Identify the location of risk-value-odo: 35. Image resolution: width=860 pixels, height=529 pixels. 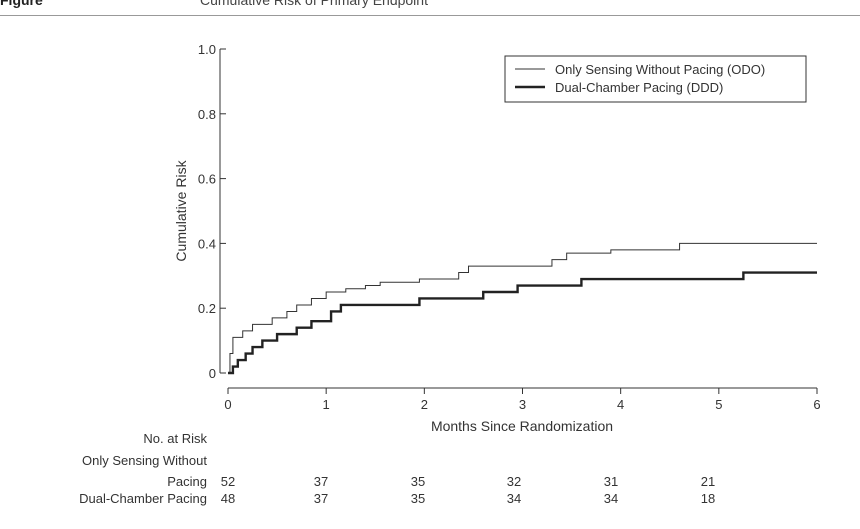
(418, 481).